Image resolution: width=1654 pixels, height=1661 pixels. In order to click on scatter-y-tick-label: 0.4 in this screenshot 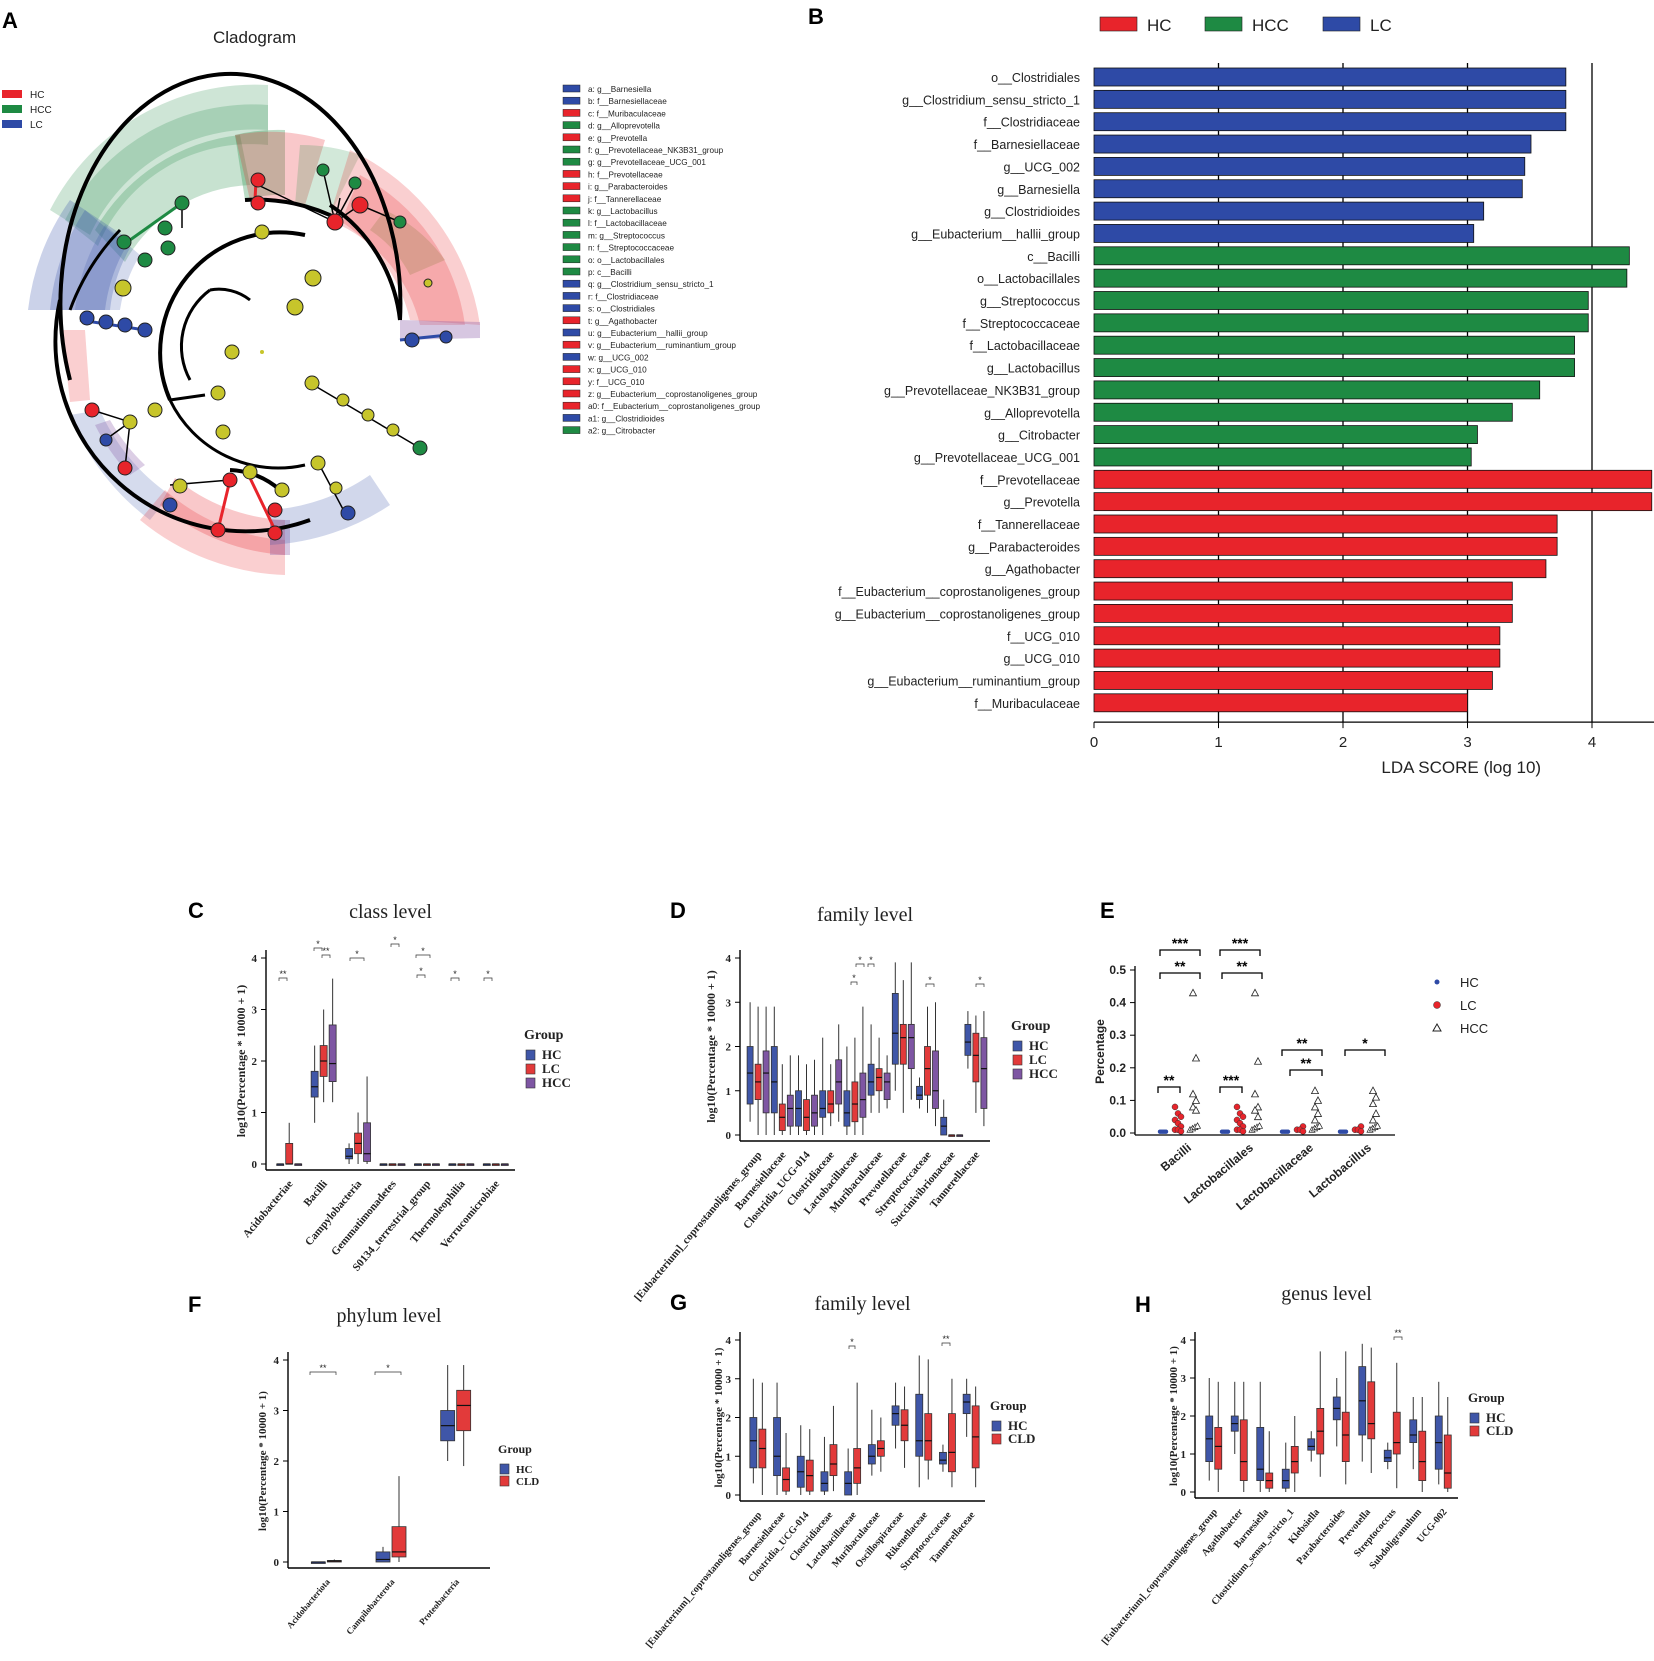, I will do `click(1117, 1003)`.